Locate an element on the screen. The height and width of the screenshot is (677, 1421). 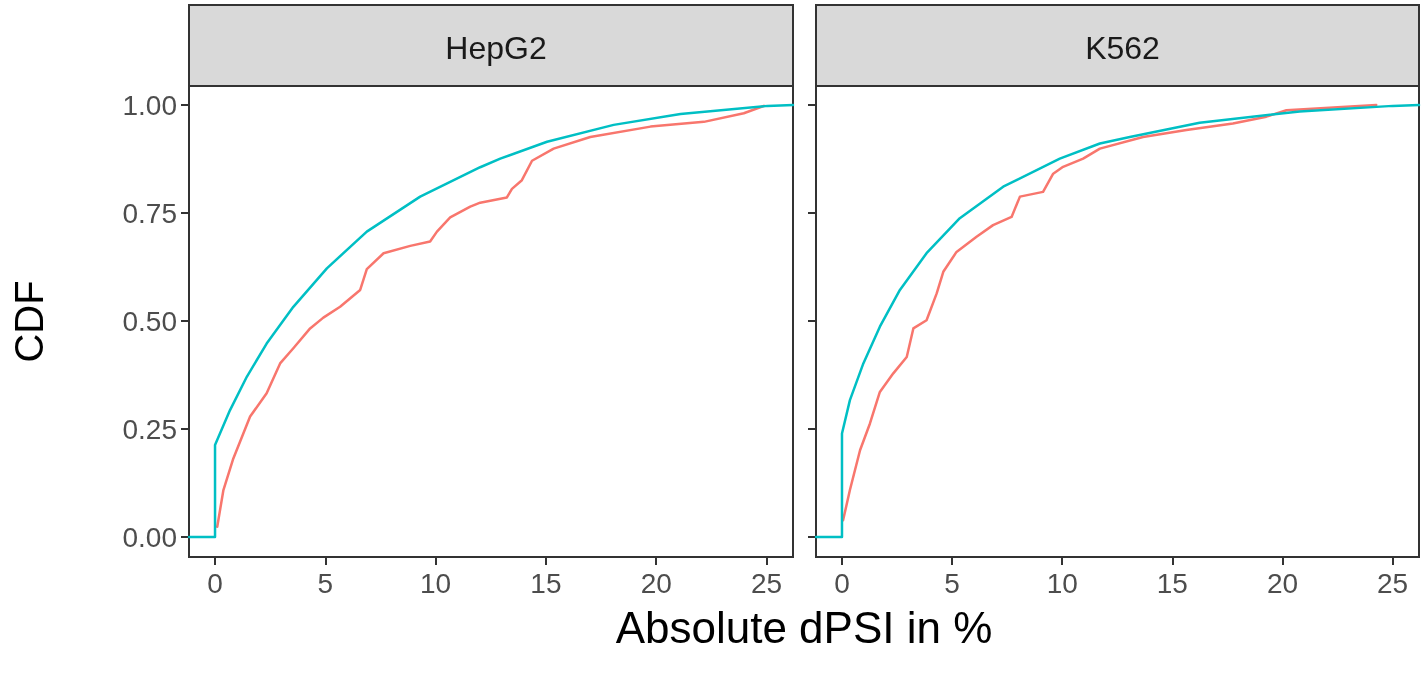
chart-title: HepG2 is located at coordinates (496, 48).